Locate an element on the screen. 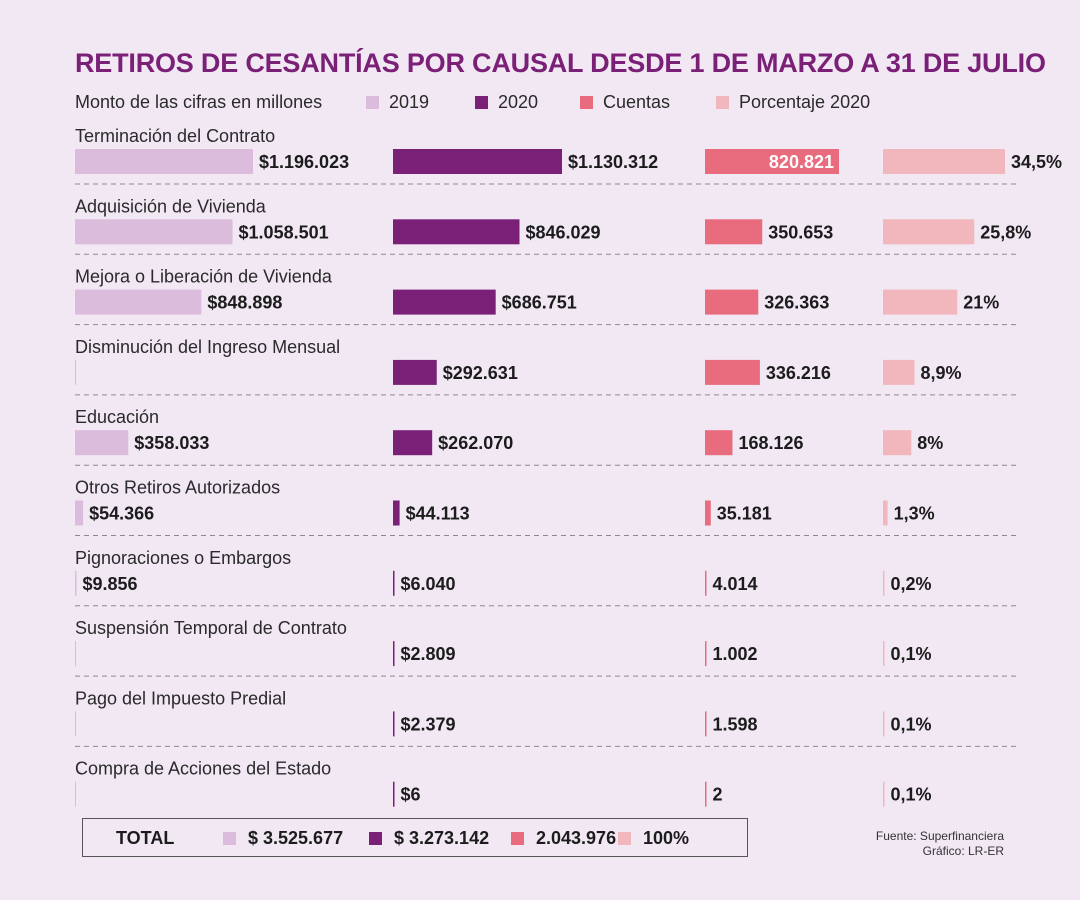  legend-item-2019: 2019 is located at coordinates (397, 102).